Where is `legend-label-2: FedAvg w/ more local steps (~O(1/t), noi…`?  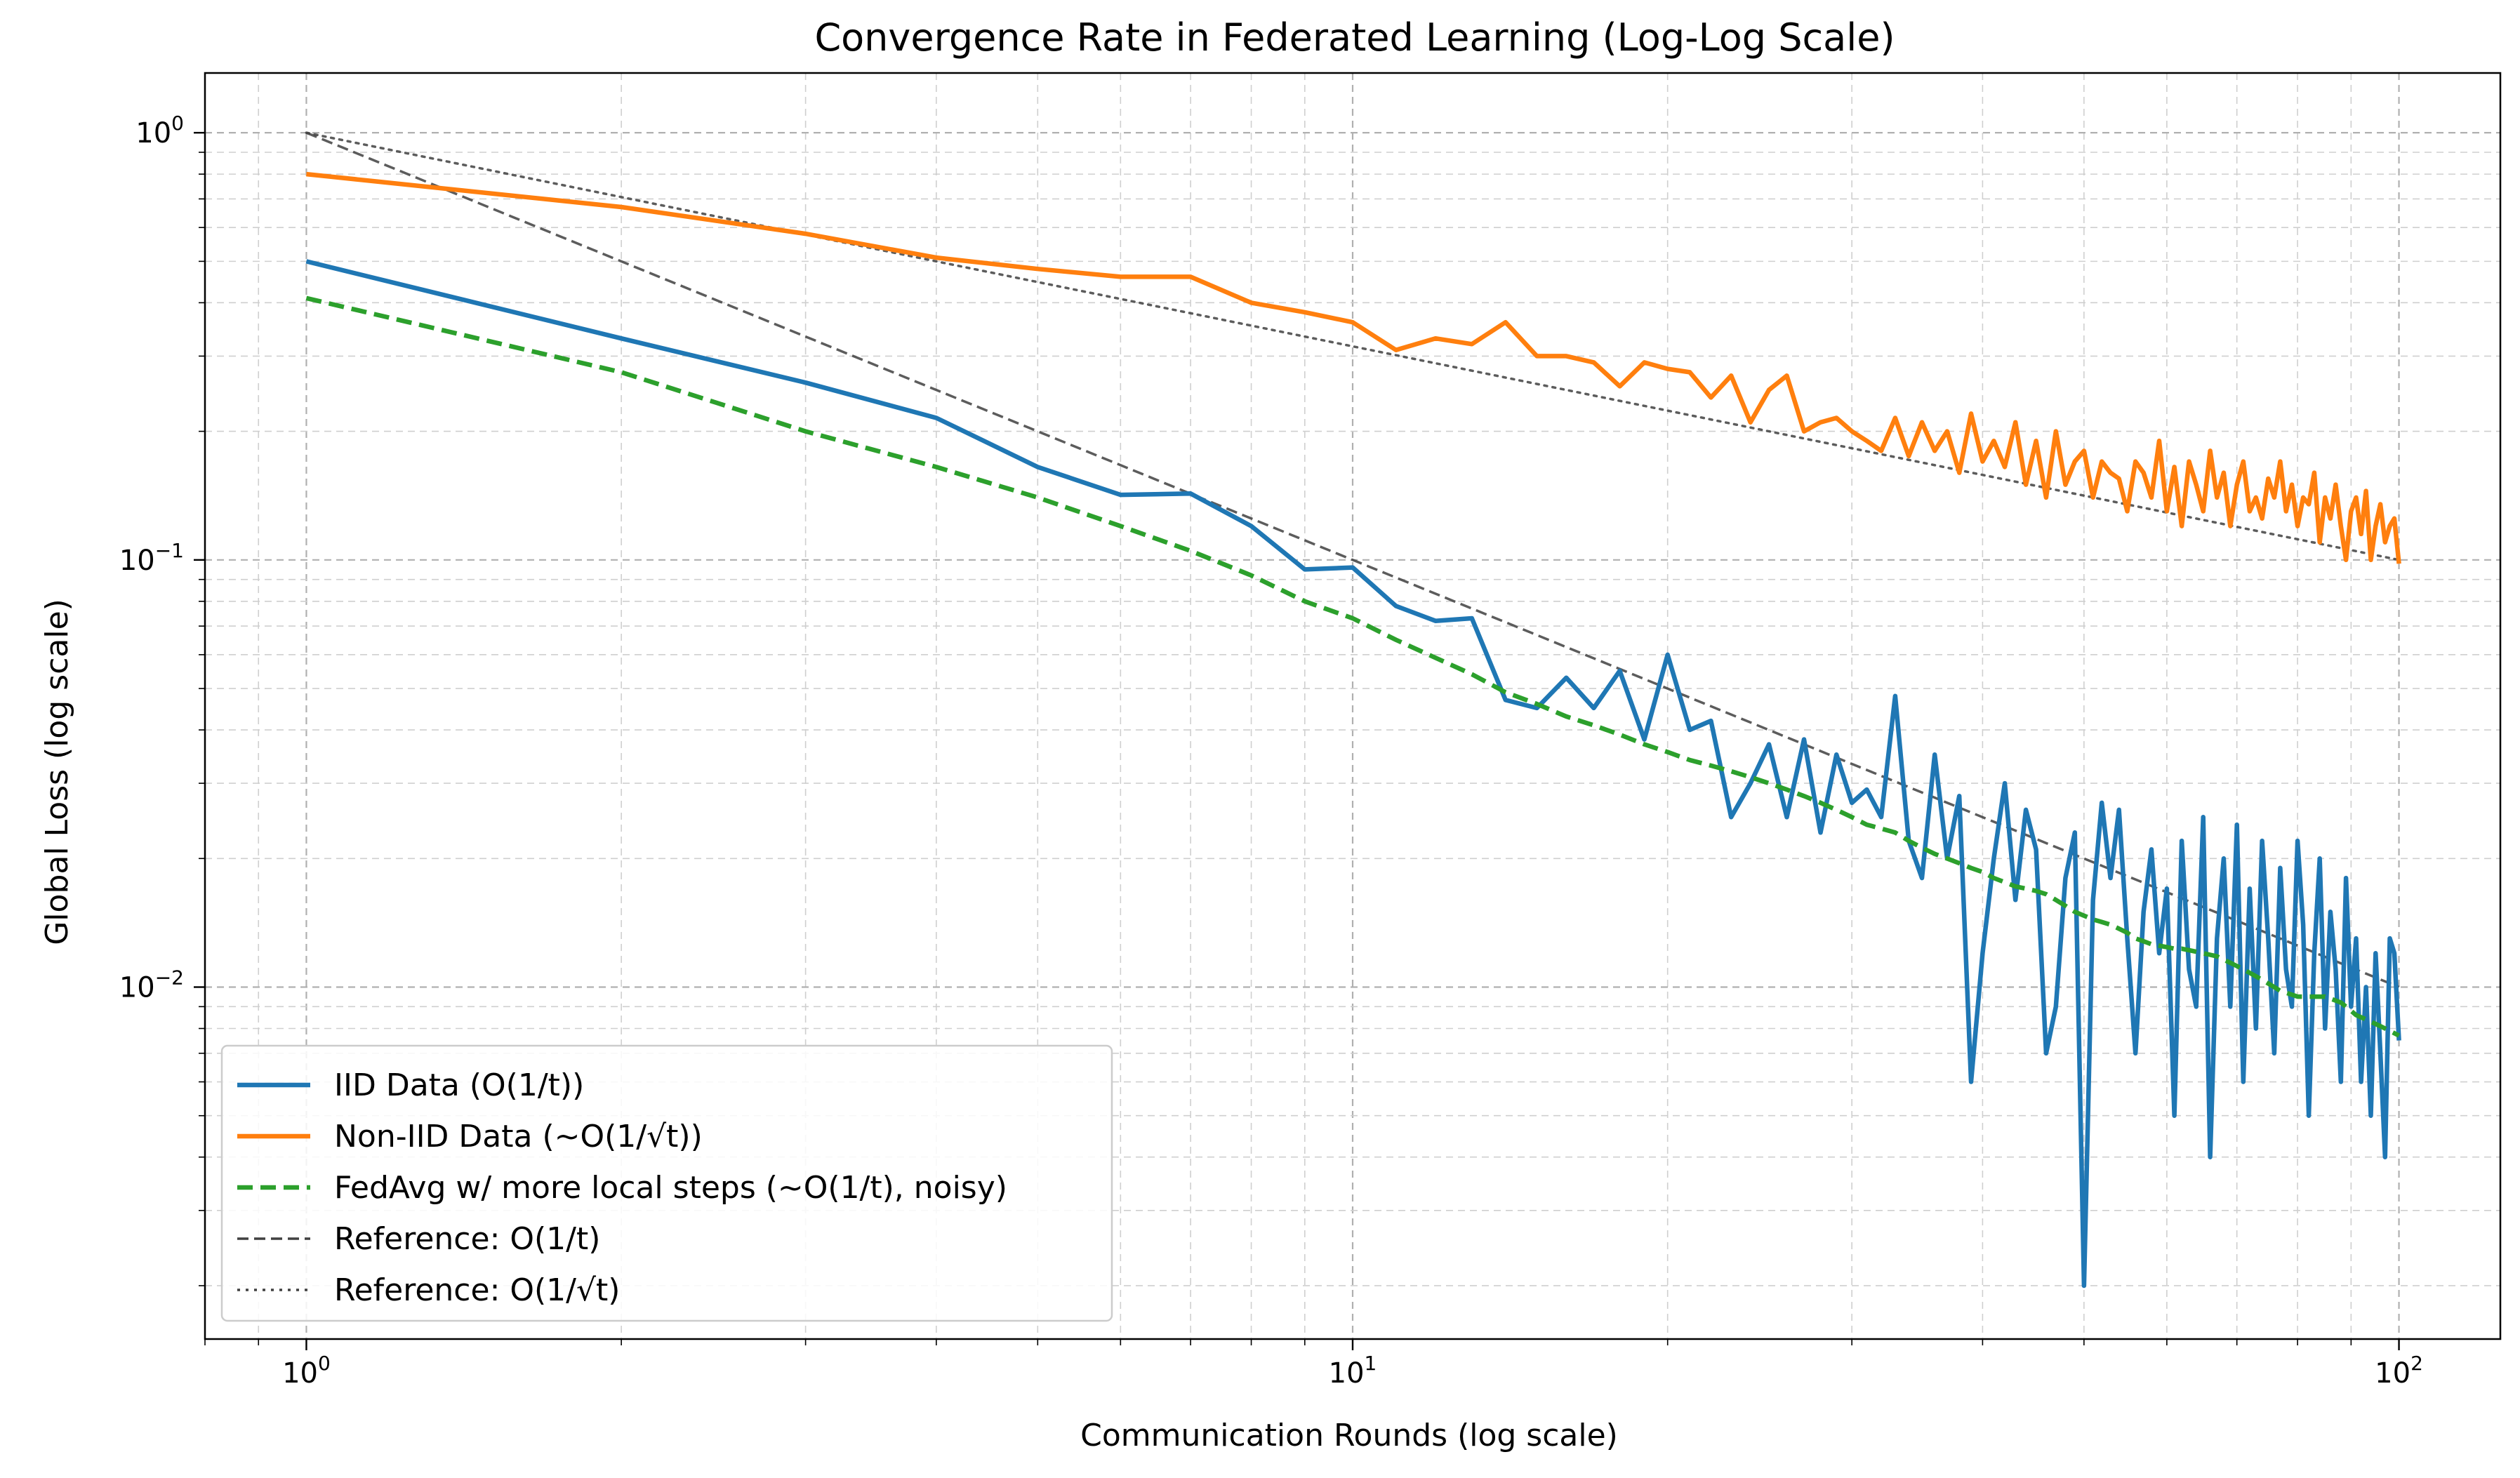 legend-label-2: FedAvg w/ more local steps (~O(1/t), noi… is located at coordinates (670, 1188).